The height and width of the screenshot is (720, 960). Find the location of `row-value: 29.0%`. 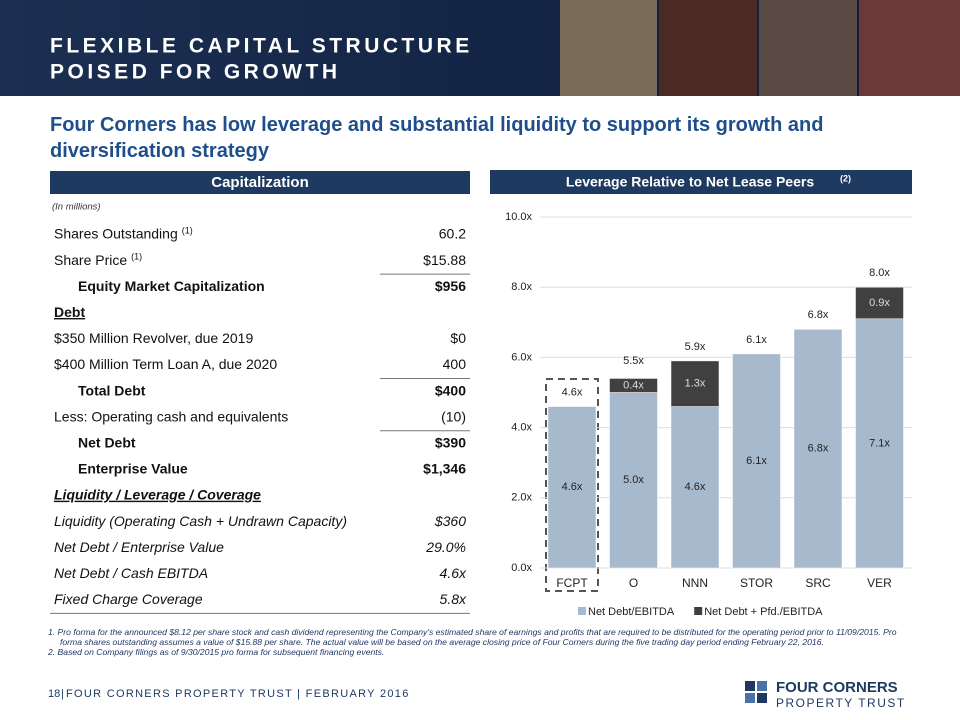

row-value: 29.0% is located at coordinates (445, 547).